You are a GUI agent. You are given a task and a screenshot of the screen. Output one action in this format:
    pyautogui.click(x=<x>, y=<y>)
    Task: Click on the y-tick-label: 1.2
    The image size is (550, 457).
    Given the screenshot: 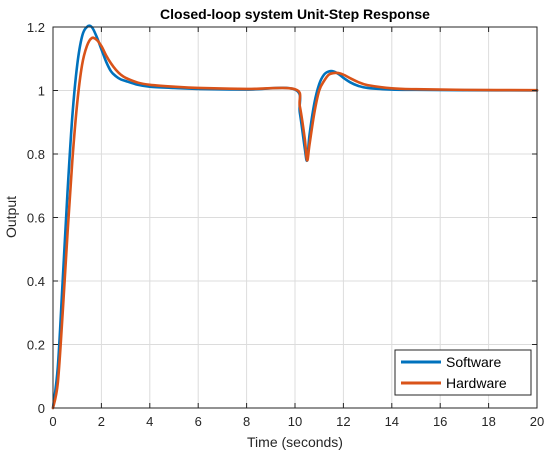 What is the action you would take?
    pyautogui.click(x=36, y=27)
    